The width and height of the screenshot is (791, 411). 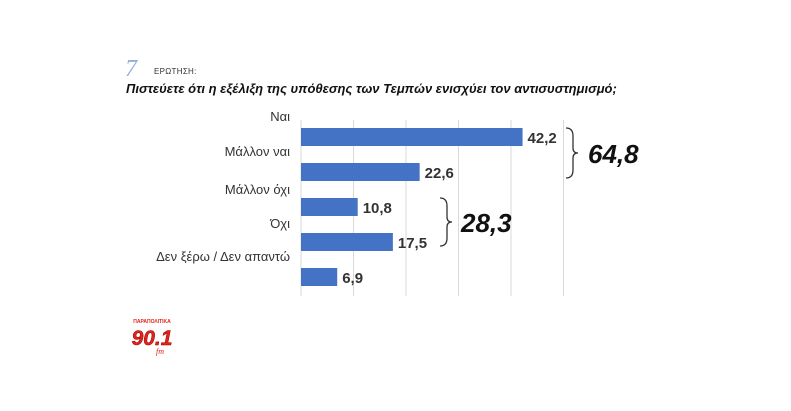 I want to click on radio-logo: ΠΑΡΑΠΟΛΙΤΙΚΑ 90.1 fm, so click(x=152, y=337).